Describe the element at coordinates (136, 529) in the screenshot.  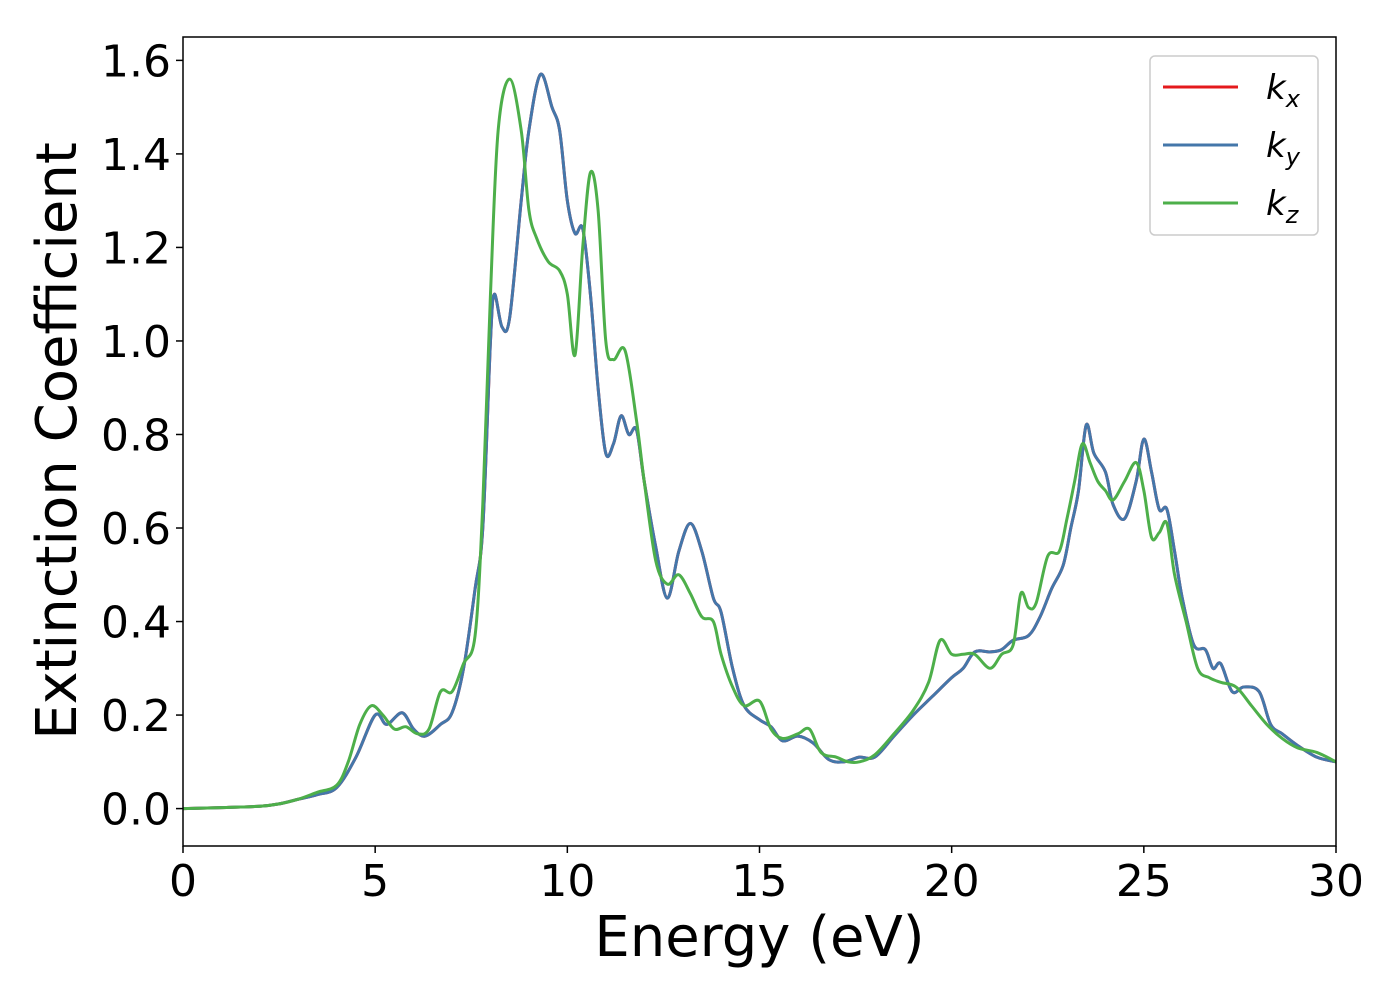
I see `y-tick-label: 0.6` at that location.